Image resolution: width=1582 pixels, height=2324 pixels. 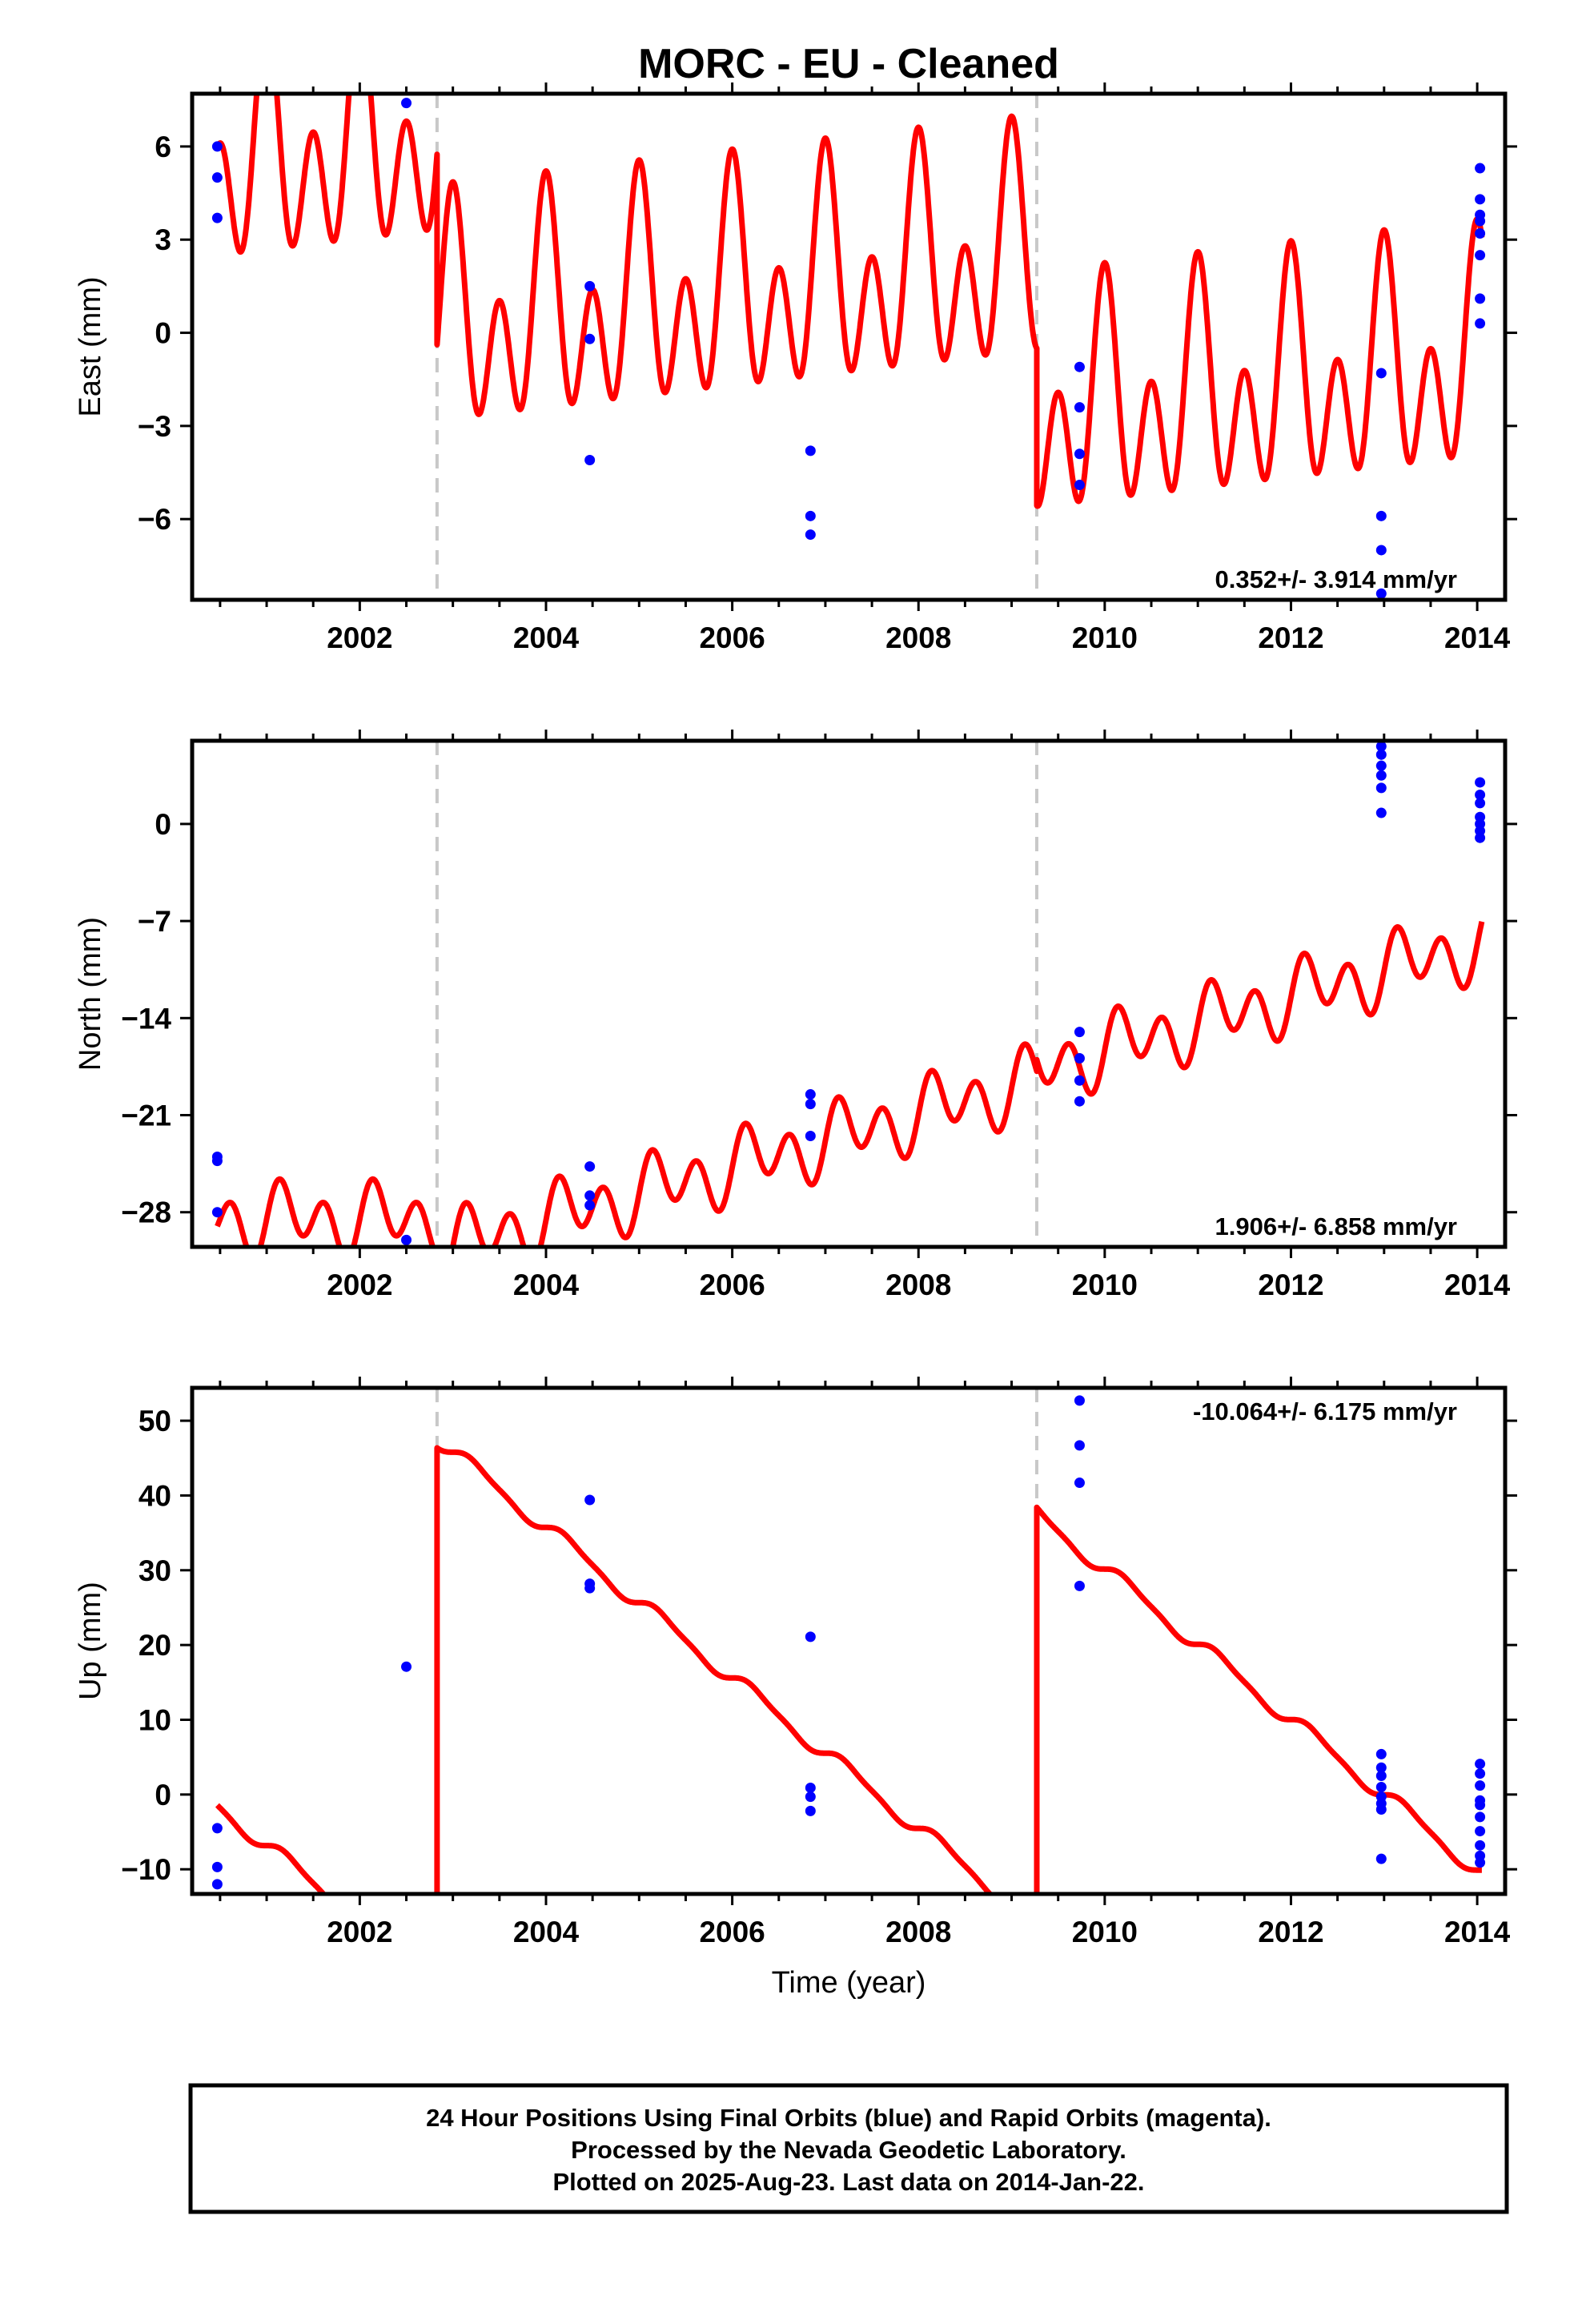 What do you see at coordinates (154, 519) in the screenshot?
I see `east-y-tick-label-0: −6` at bounding box center [154, 519].